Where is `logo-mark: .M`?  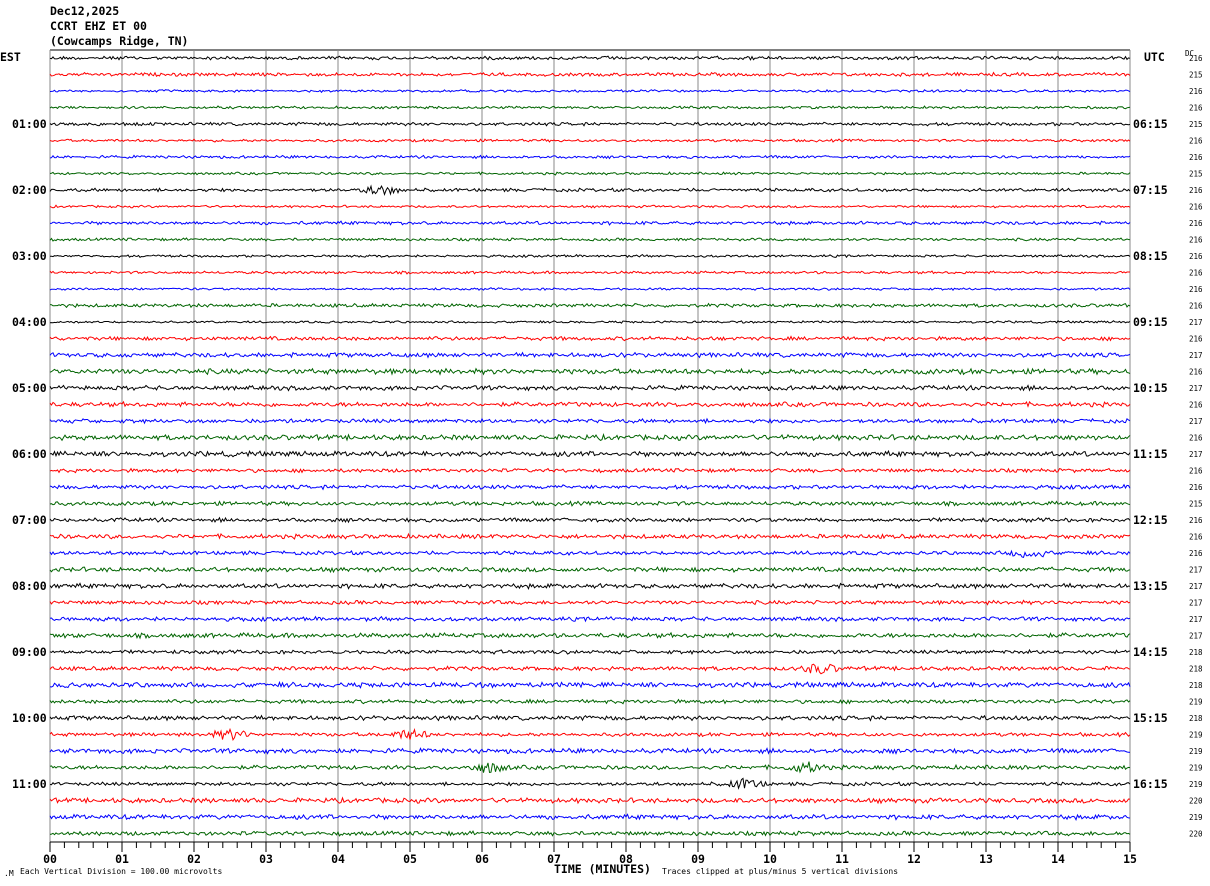 logo-mark: .M is located at coordinates (9, 873).